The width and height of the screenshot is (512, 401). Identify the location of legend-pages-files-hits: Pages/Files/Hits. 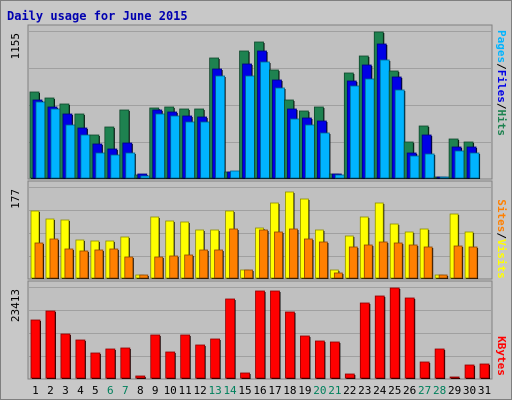
(501, 83).